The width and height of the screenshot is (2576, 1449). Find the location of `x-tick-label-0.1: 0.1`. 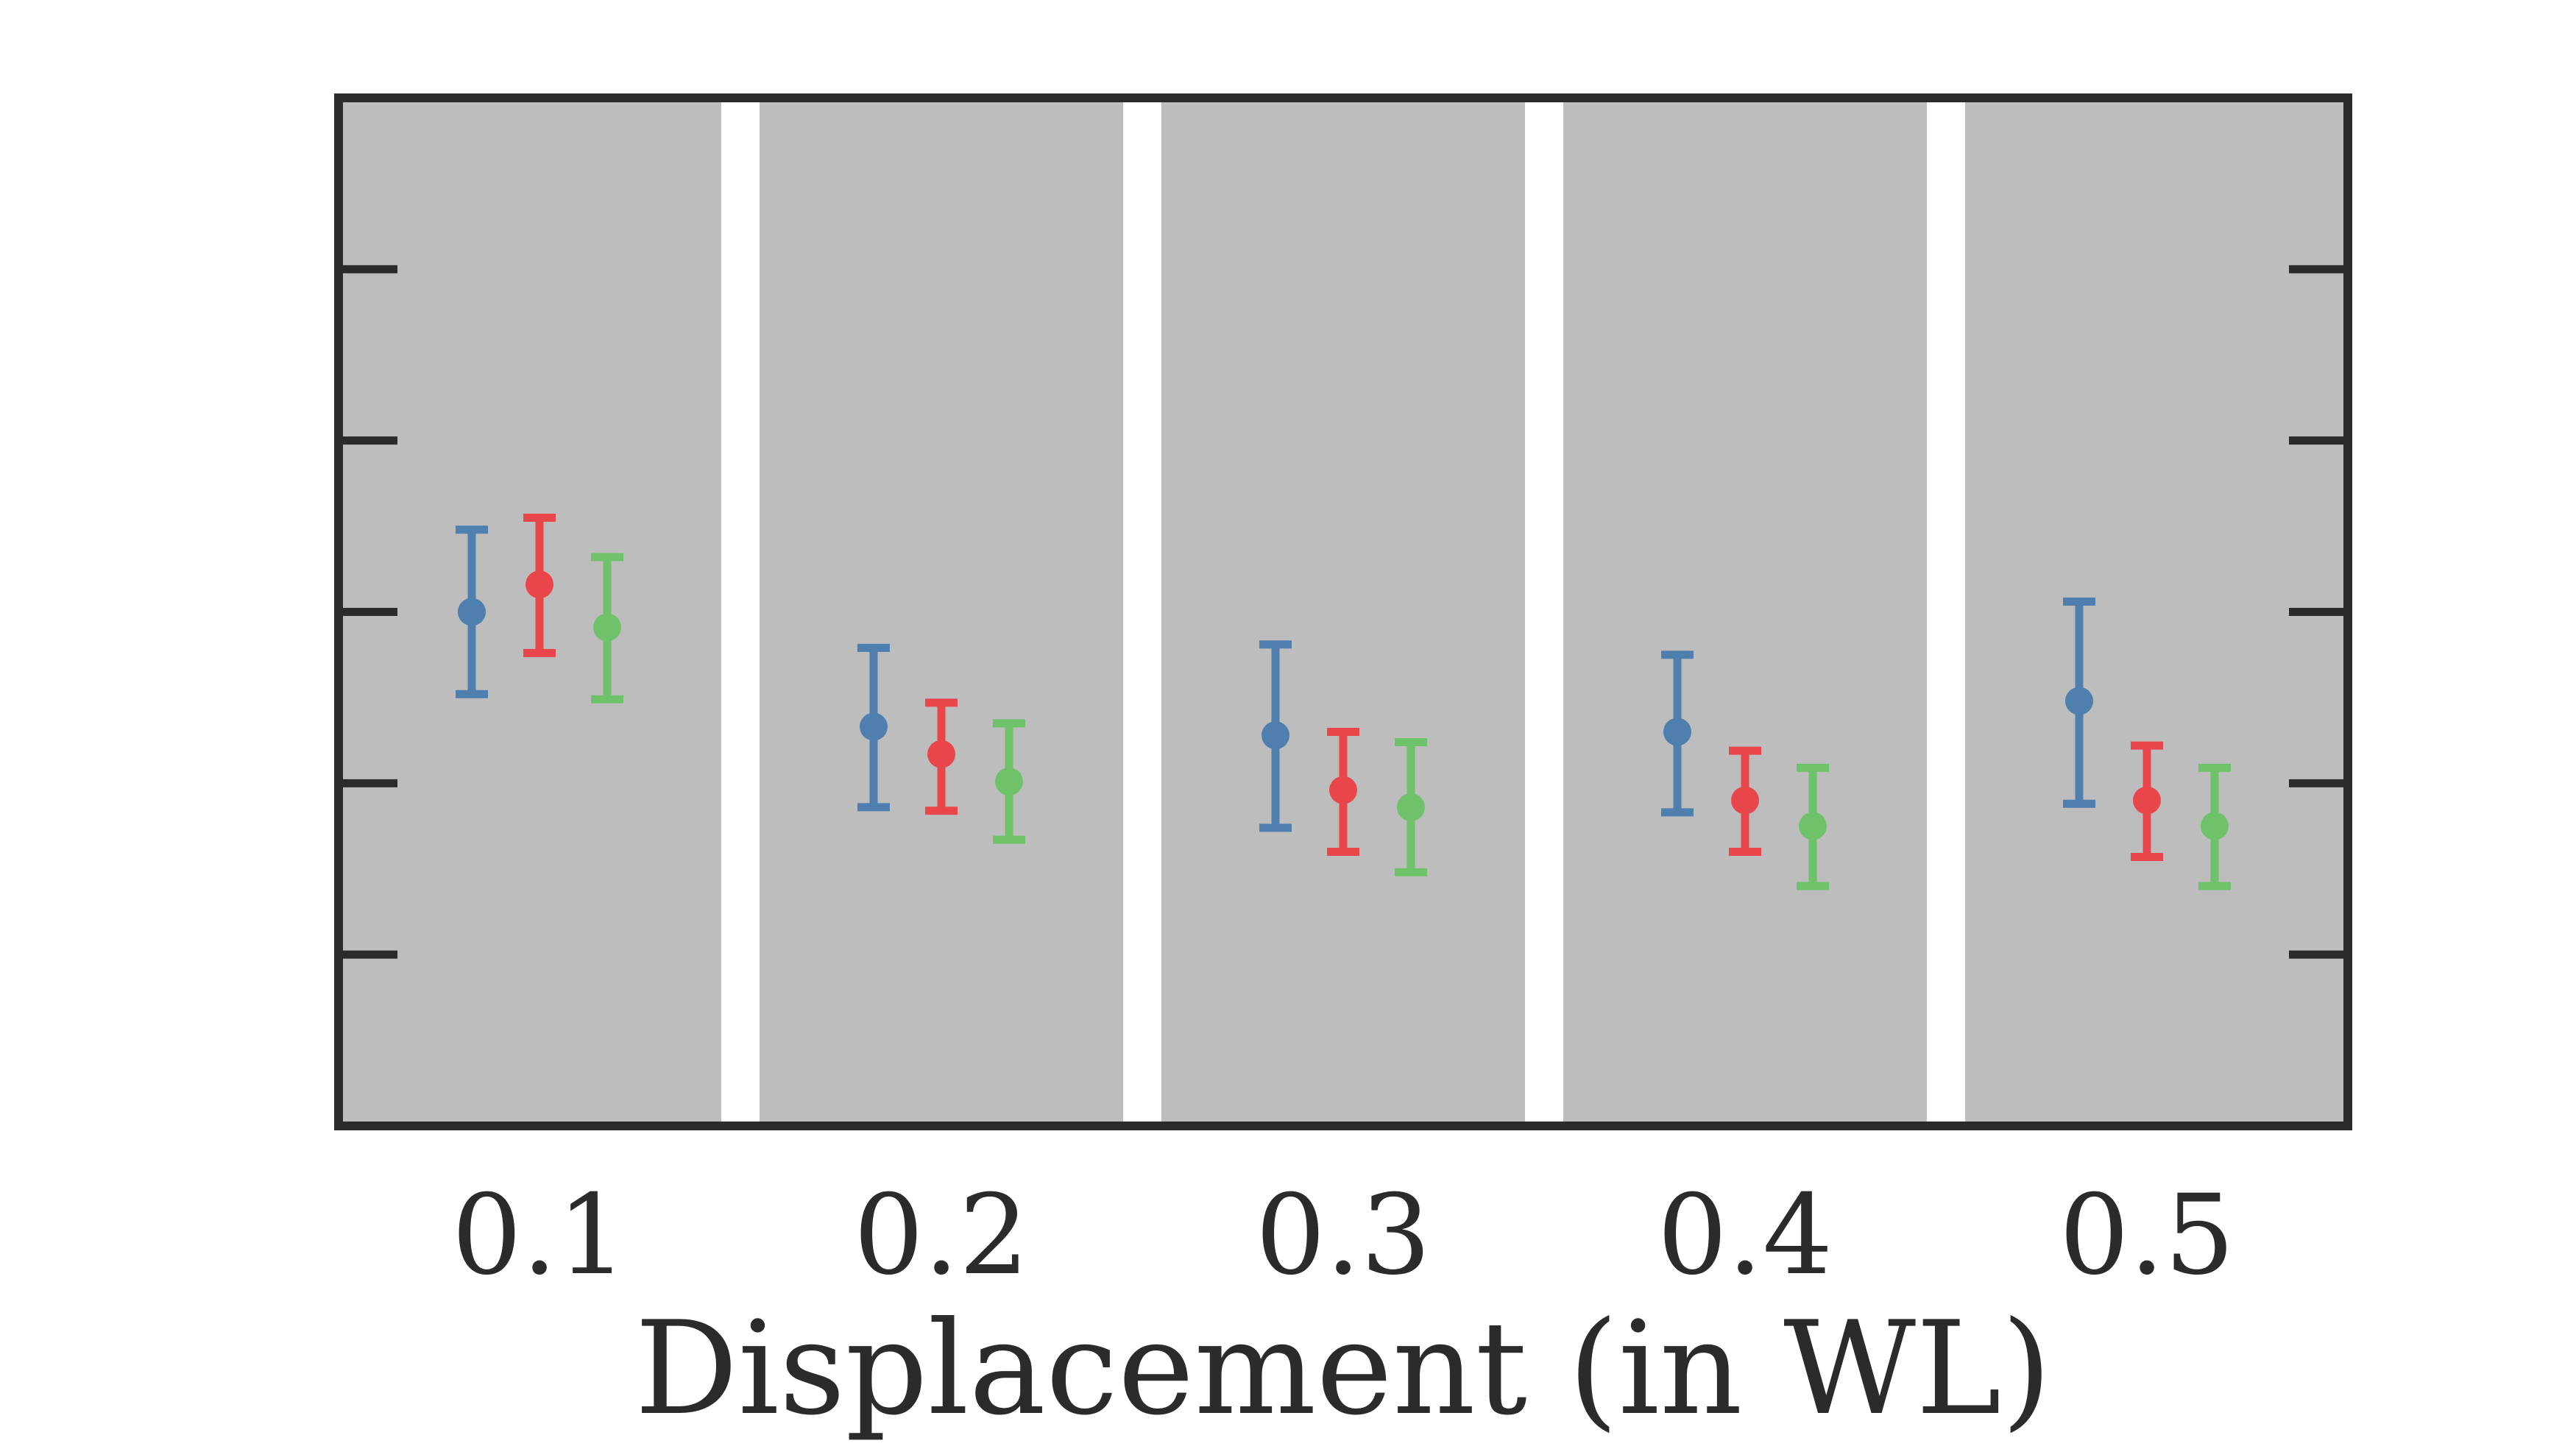

x-tick-label-0.1: 0.1 is located at coordinates (540, 1236).